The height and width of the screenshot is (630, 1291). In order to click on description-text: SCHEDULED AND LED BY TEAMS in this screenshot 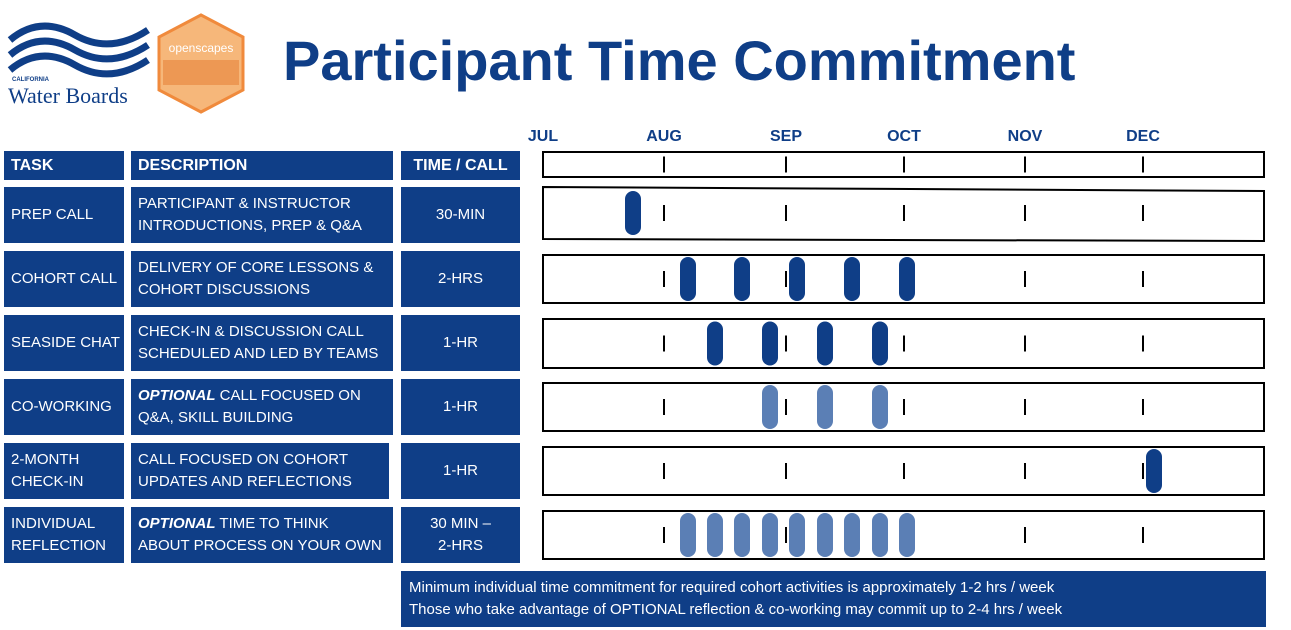, I will do `click(258, 353)`.